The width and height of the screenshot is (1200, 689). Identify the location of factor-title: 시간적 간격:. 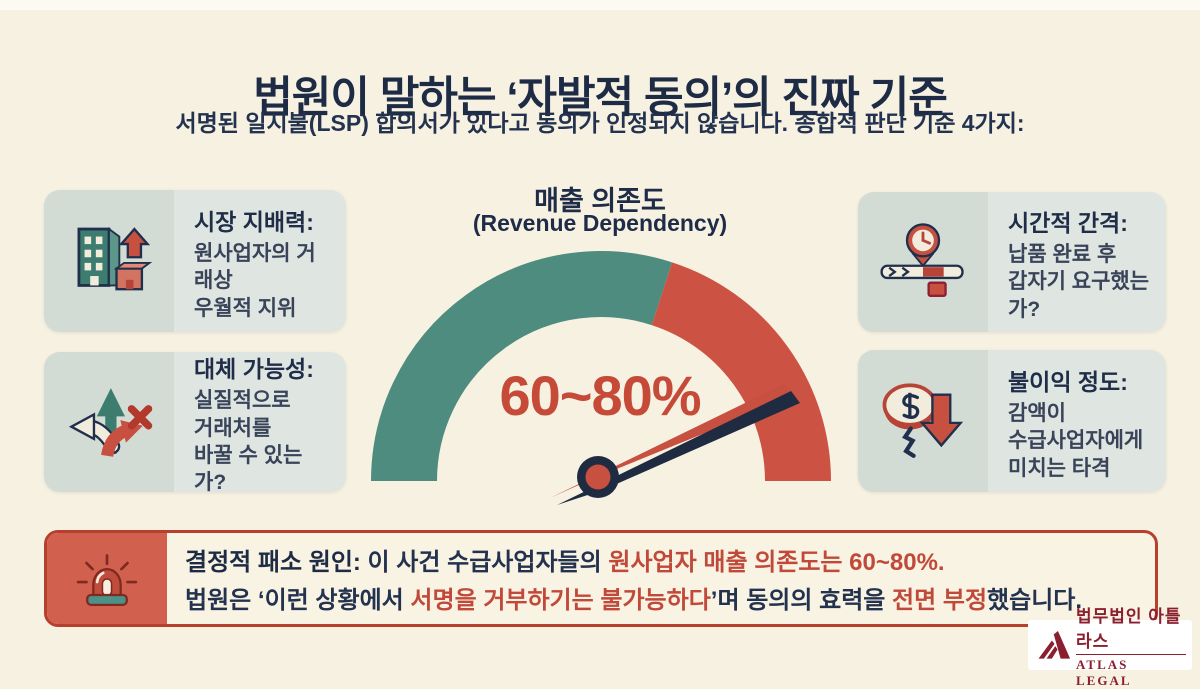
(1068, 223).